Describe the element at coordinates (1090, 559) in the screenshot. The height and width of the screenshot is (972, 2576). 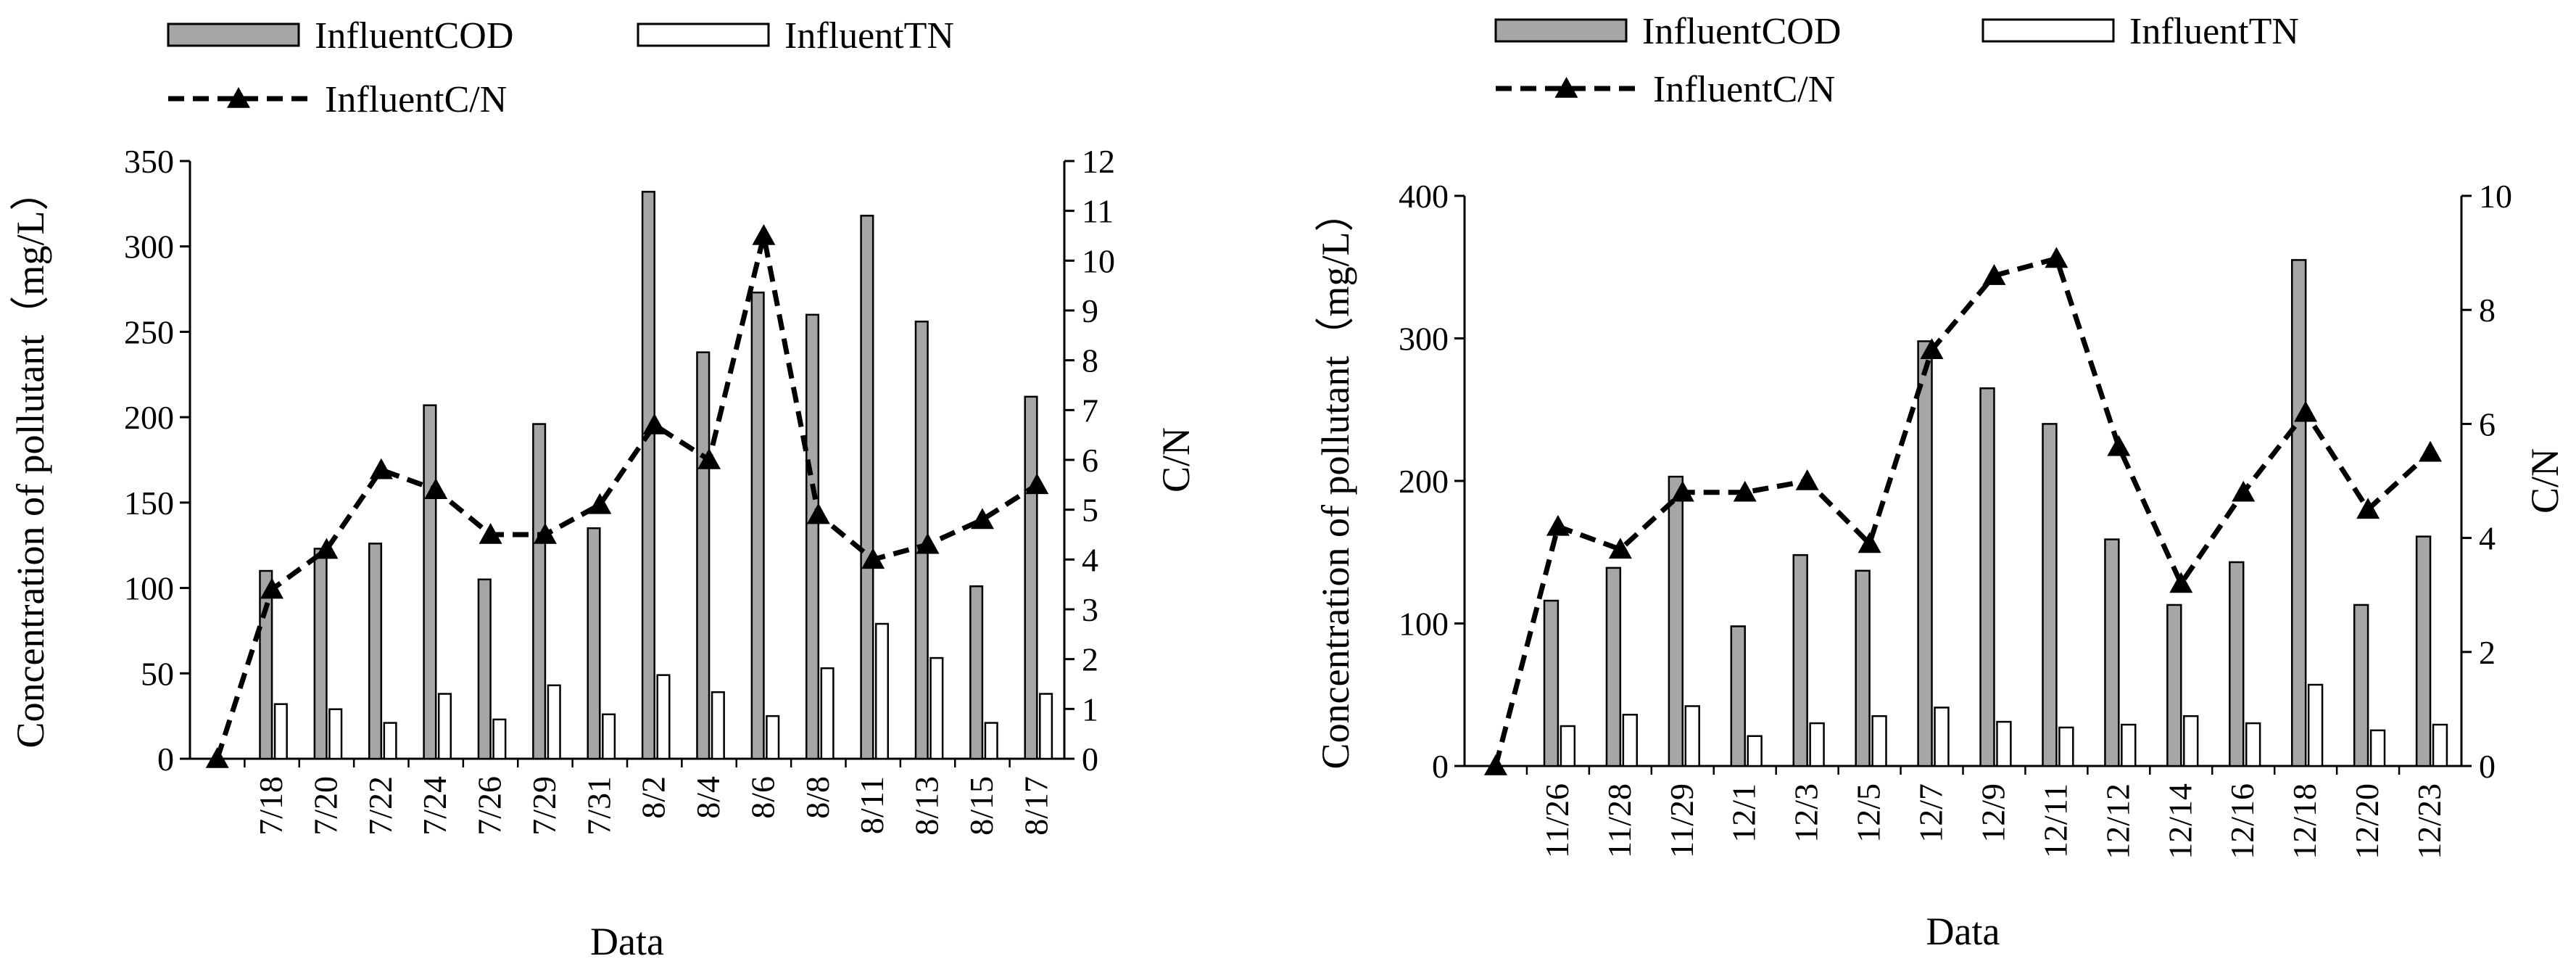
I see `y2-tick-label: 4` at that location.